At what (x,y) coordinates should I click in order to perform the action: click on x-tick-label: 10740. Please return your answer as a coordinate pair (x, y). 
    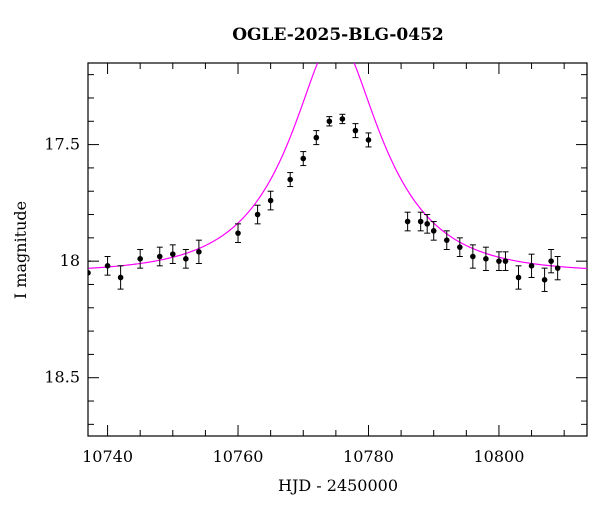
    Looking at the image, I should click on (107, 456).